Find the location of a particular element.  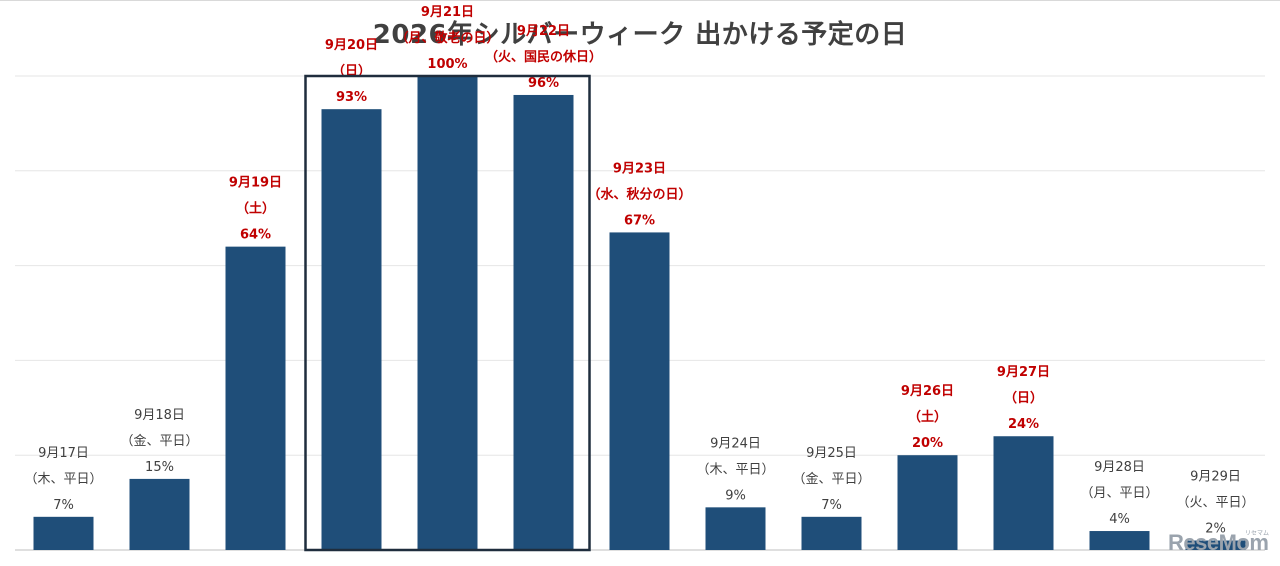

bar-date-label: 9月25日 is located at coordinates (831, 453).